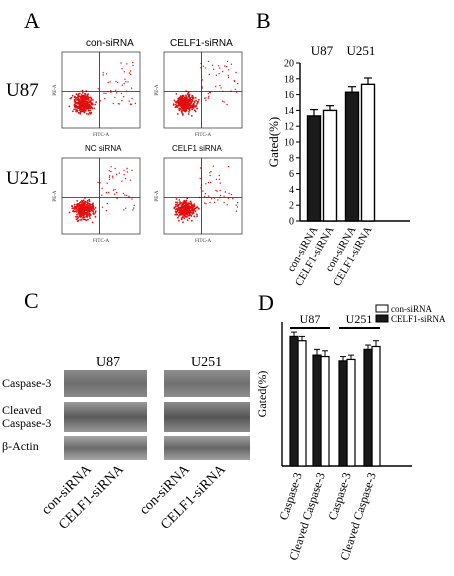 The height and width of the screenshot is (576, 454). What do you see at coordinates (291, 174) in the screenshot?
I see `chart-b-y-tick-label: 6` at bounding box center [291, 174].